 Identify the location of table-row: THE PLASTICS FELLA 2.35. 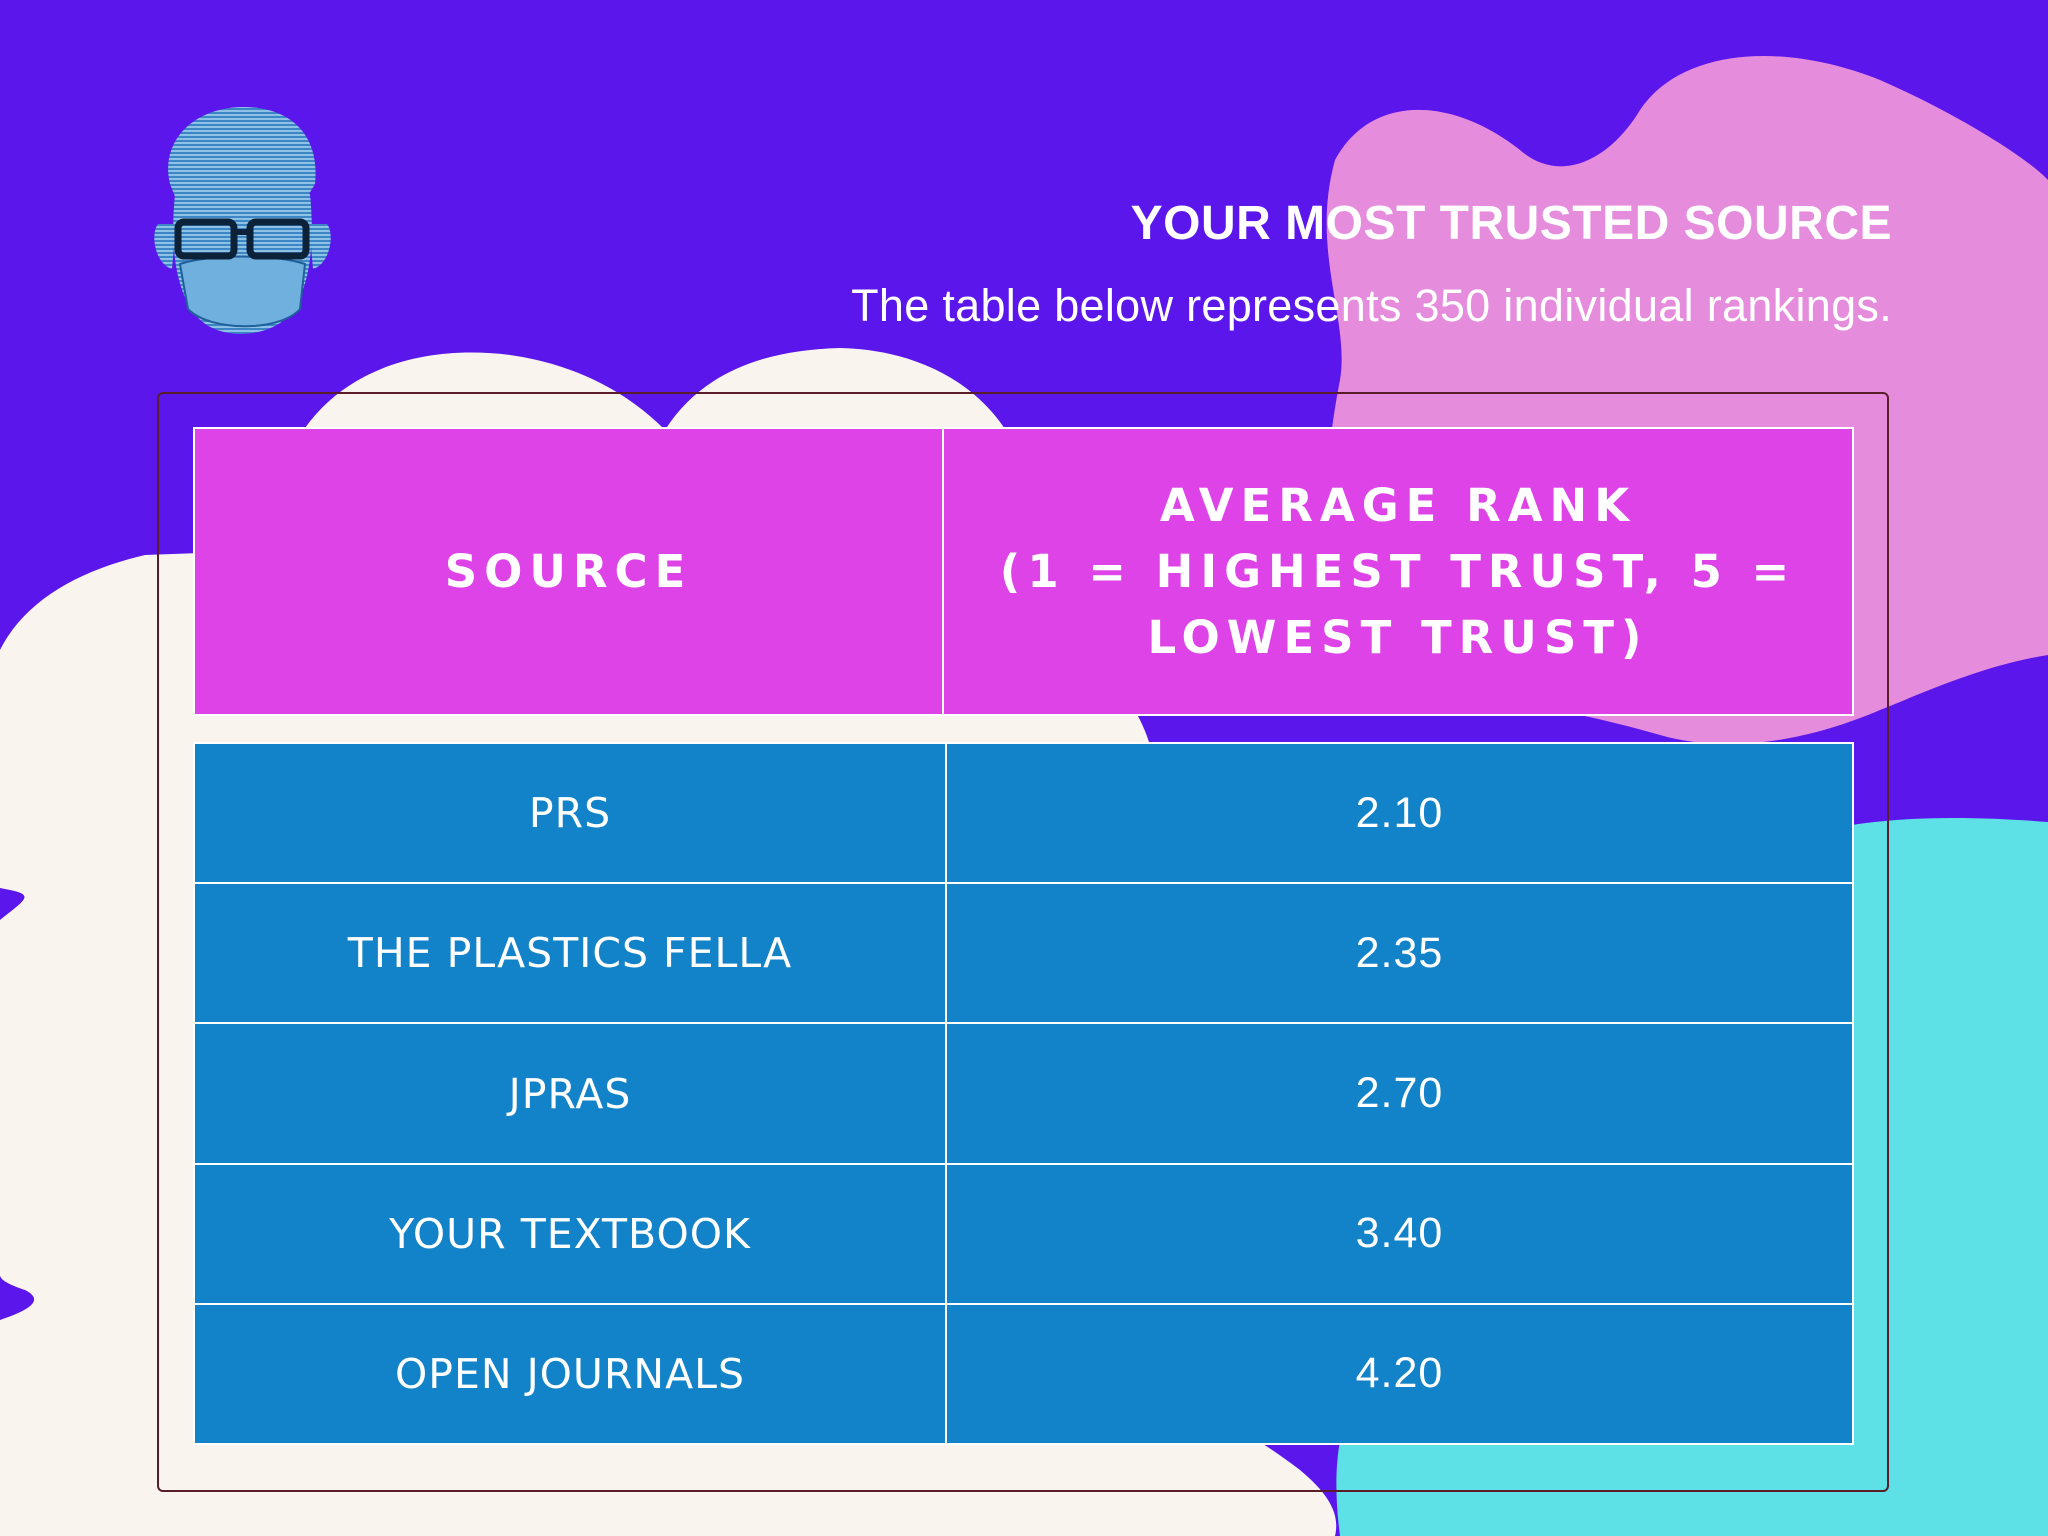
(1023, 952).